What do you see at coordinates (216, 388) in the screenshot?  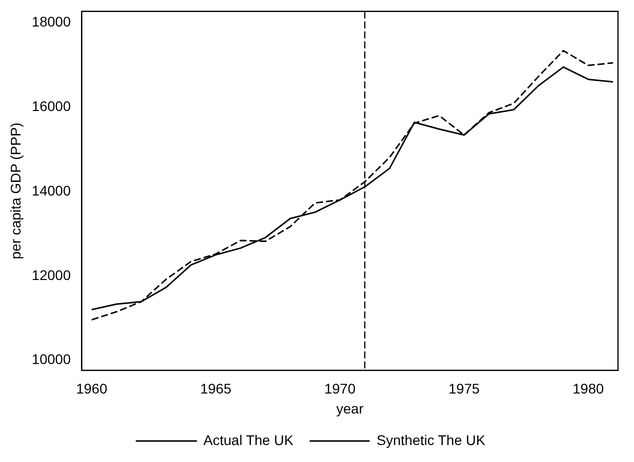 I see `x-tick-label: 1965` at bounding box center [216, 388].